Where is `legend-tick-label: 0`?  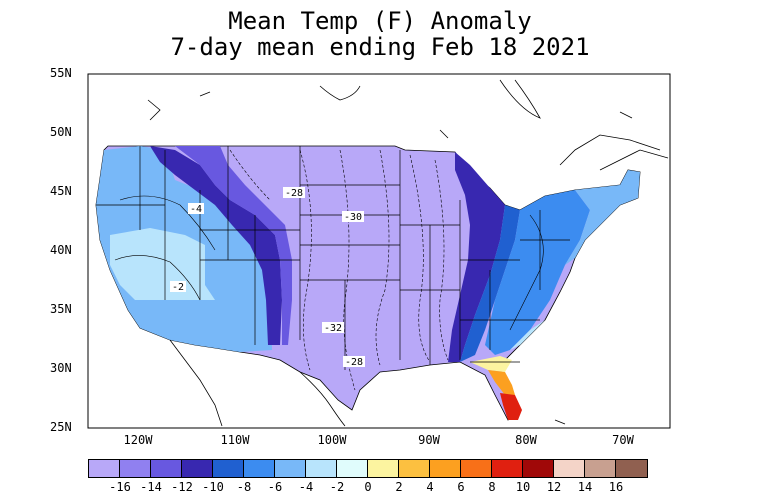 legend-tick-label: 0 is located at coordinates (368, 487).